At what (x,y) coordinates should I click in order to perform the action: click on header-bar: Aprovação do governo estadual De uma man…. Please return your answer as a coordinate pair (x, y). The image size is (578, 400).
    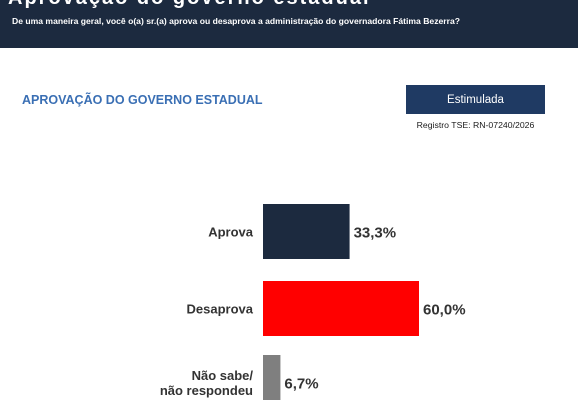
    Looking at the image, I should click on (289, 24).